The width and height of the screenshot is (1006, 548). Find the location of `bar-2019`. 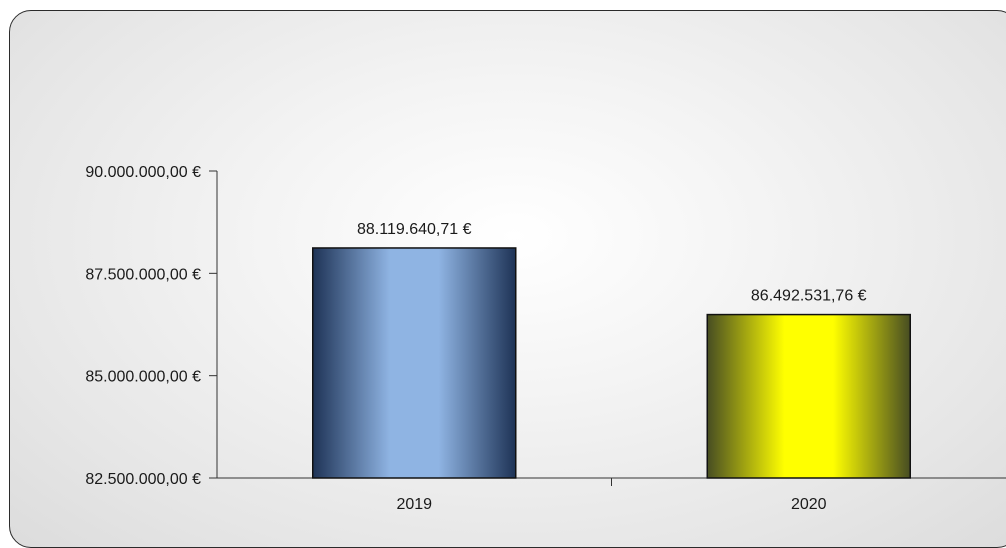

bar-2019 is located at coordinates (414, 363).